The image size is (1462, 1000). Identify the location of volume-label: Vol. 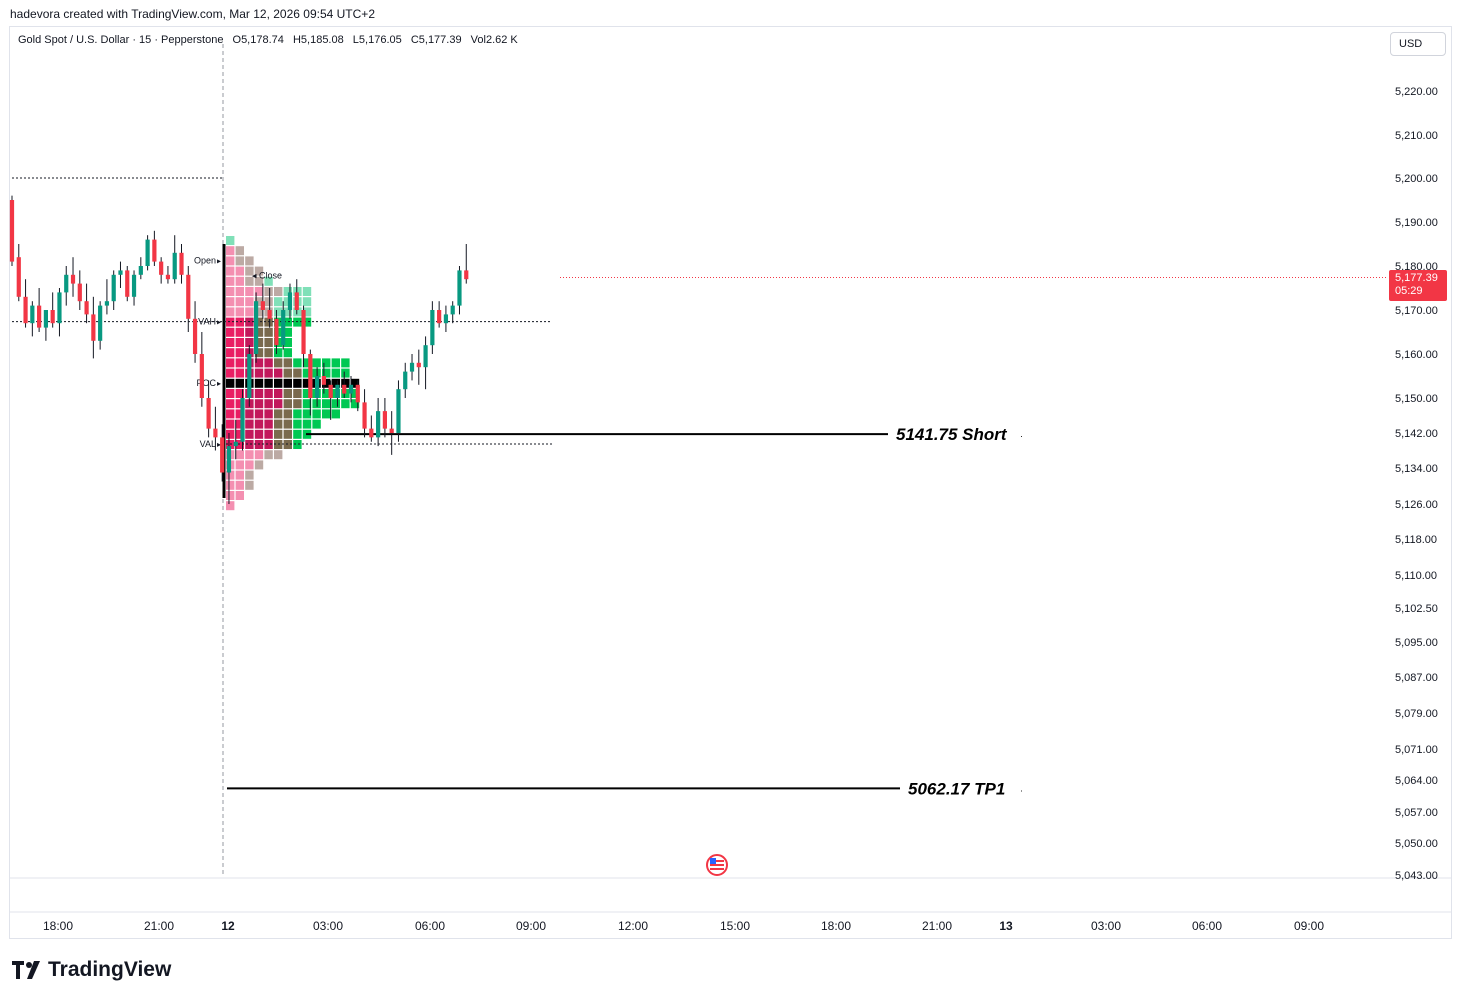
(478, 40).